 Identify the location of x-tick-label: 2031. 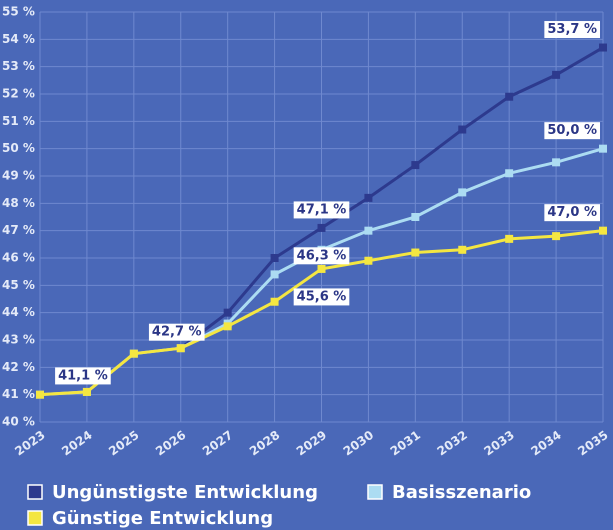
(405, 443).